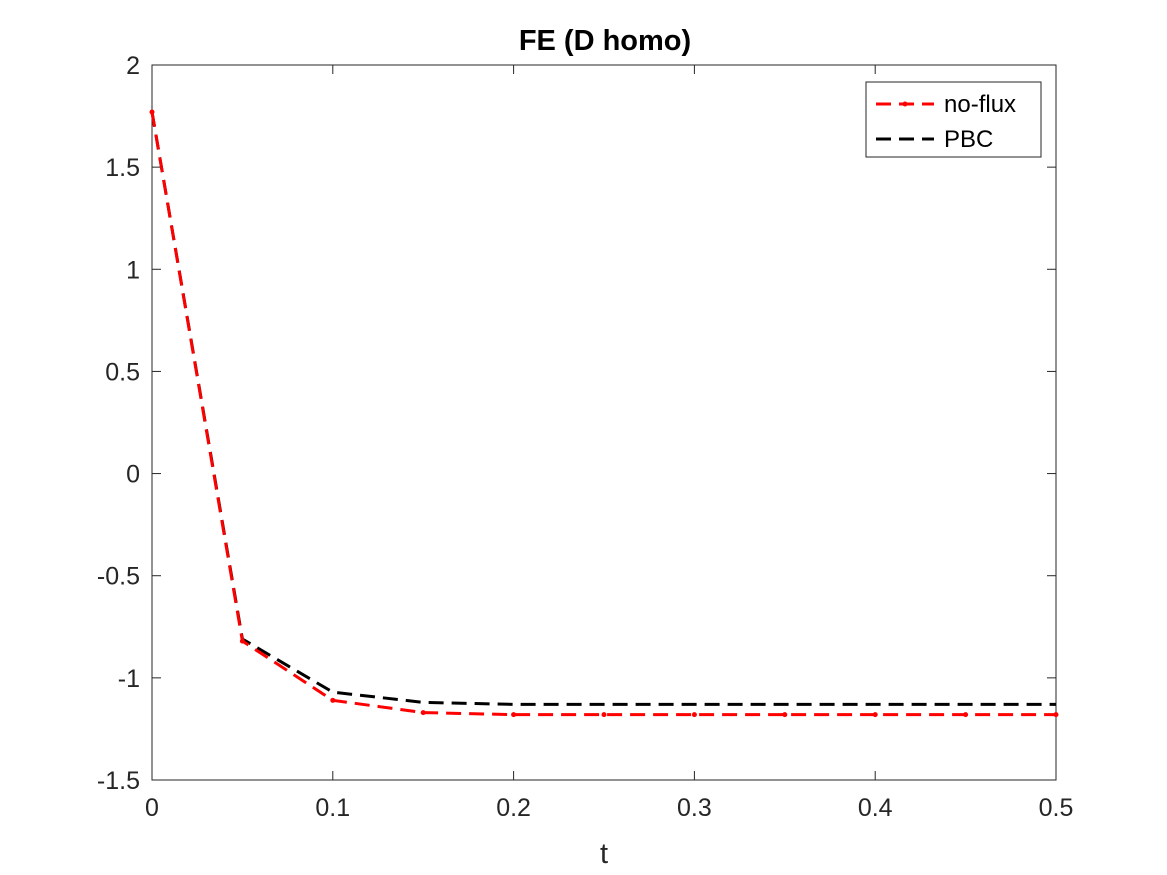  I want to click on x-tick-label: 0.2, so click(513, 808).